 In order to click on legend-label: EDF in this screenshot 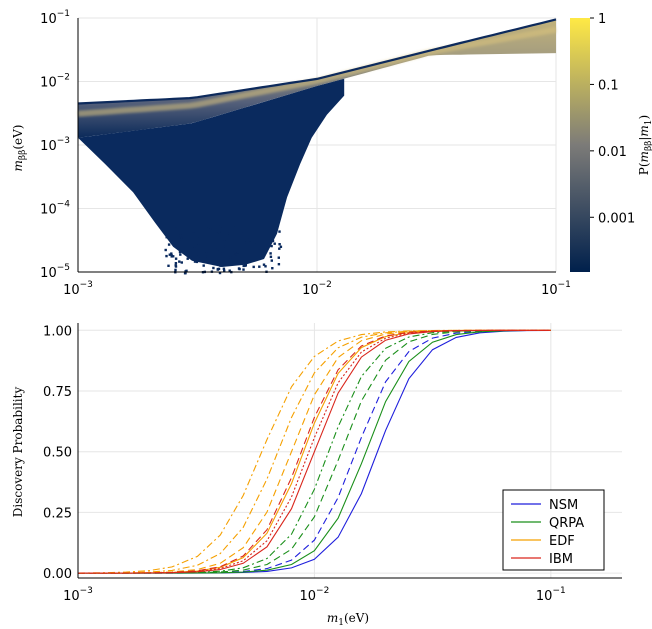, I will do `click(562, 541)`.